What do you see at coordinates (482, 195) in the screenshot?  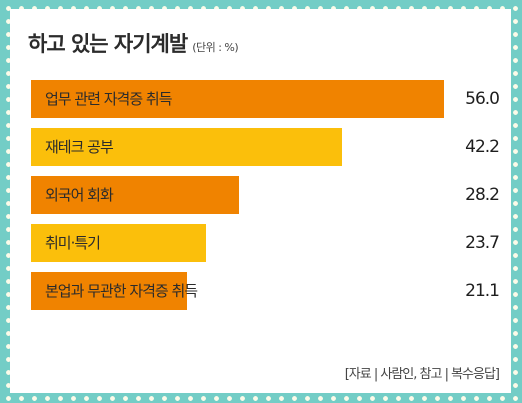 I see `bar-value-label: 28.2` at bounding box center [482, 195].